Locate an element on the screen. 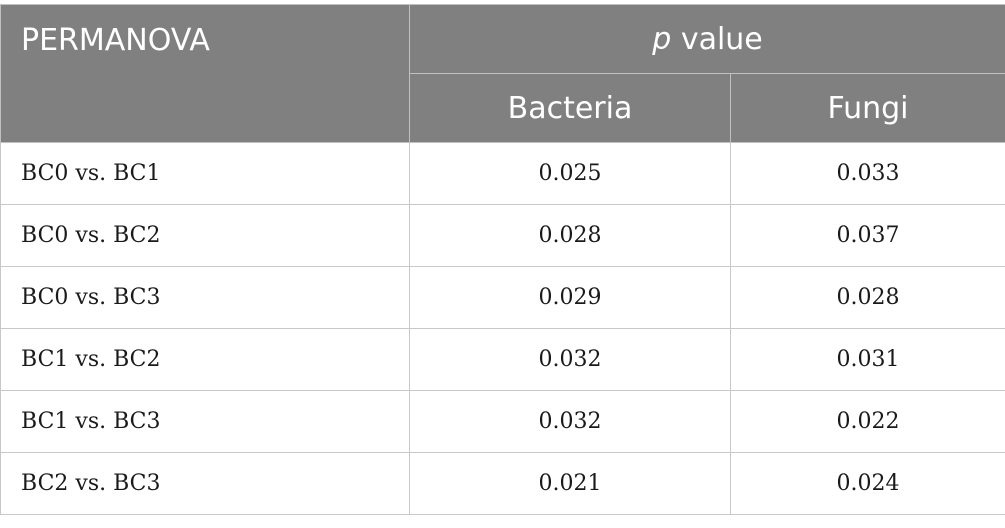 This screenshot has width=1005, height=528. table-row: BC2 vs. BC3 0.021 0.024 is located at coordinates (502, 483).